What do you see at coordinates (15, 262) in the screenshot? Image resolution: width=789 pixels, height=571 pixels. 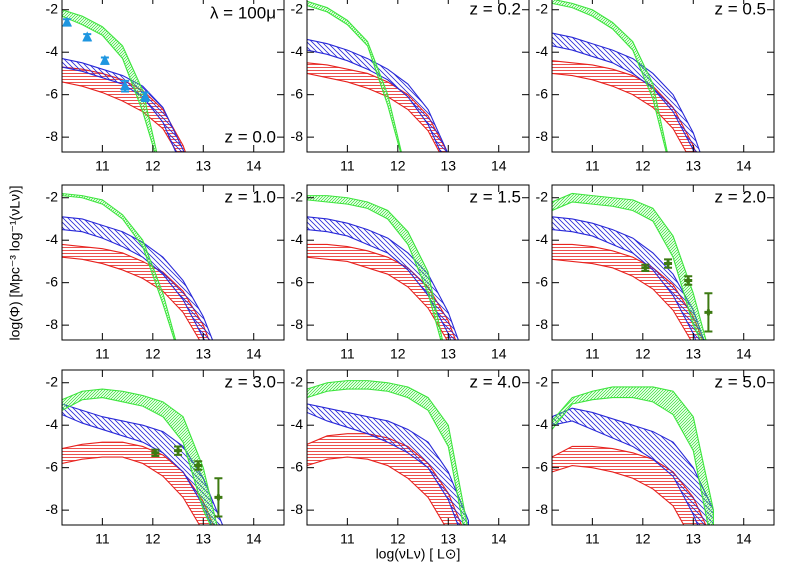 I see `y-axis-label: log(Φ) [Mpc⁻³ log⁻¹(νLν)]` at bounding box center [15, 262].